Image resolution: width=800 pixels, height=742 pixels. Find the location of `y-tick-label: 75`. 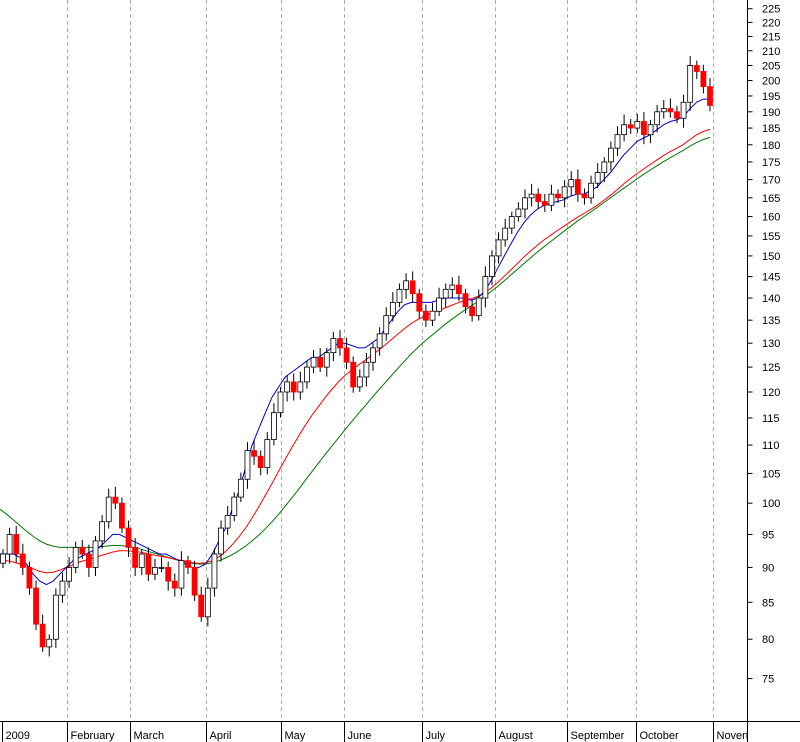

y-tick-label: 75 is located at coordinates (768, 680).